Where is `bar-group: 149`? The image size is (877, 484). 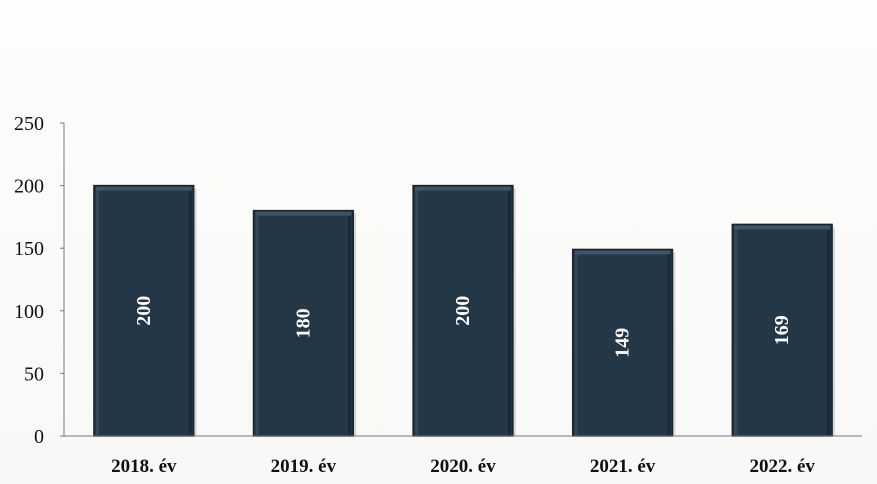
bar-group: 149 is located at coordinates (623, 342).